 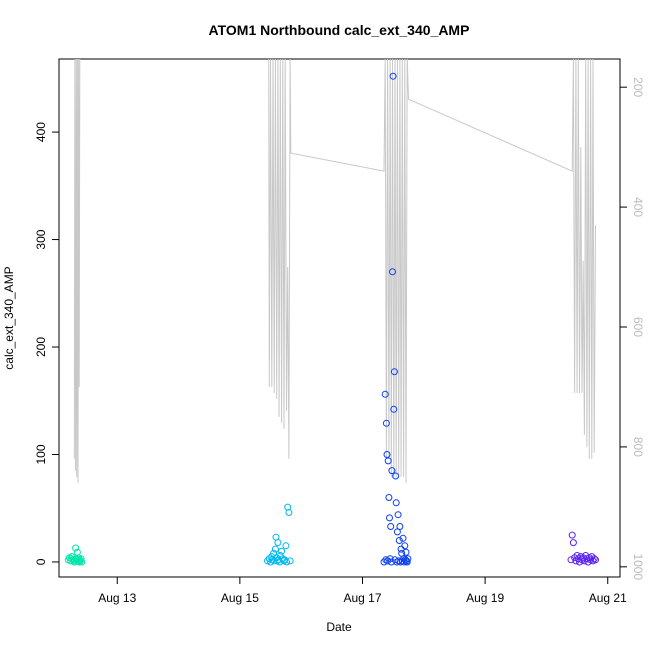 What do you see at coordinates (362, 598) in the screenshot?
I see `x-tick-label: Aug 17` at bounding box center [362, 598].